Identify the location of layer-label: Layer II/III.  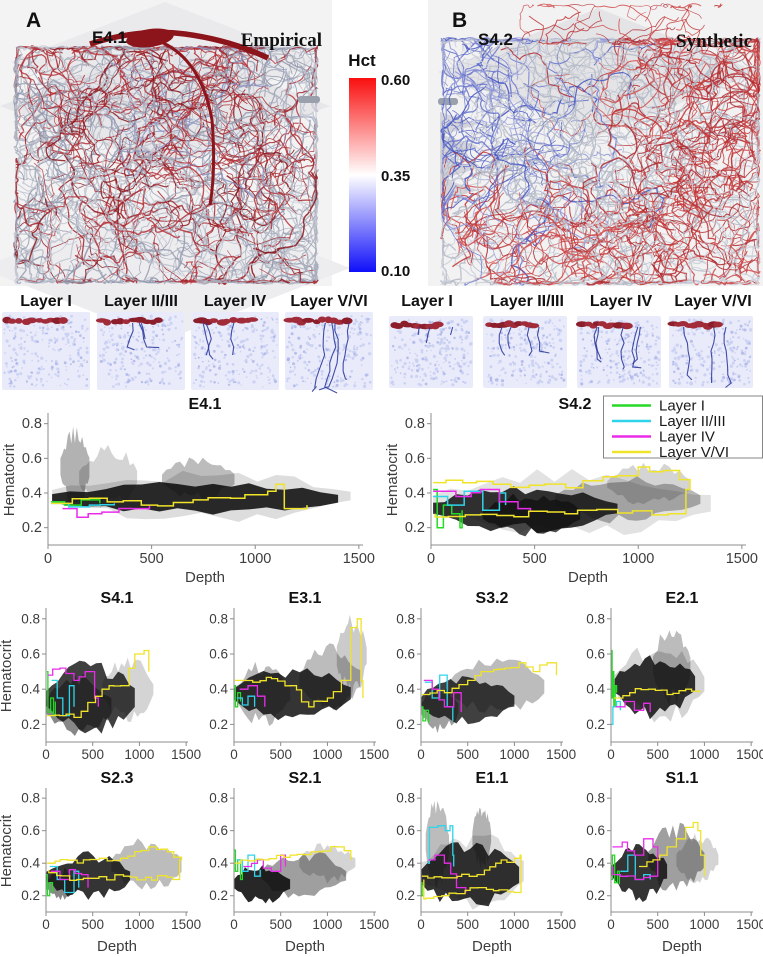
(527, 301).